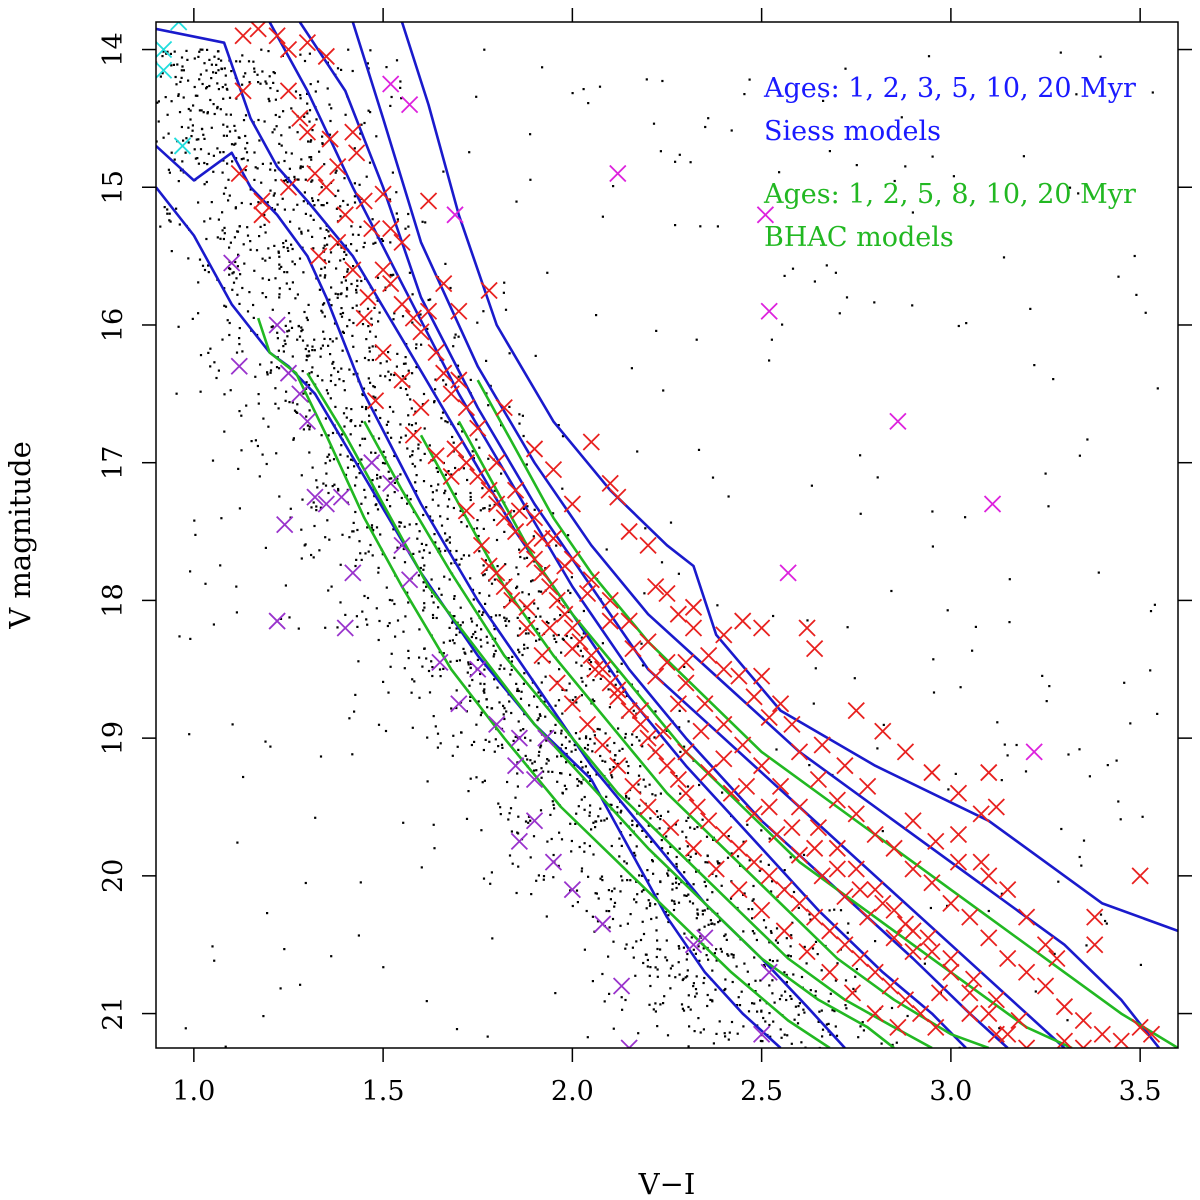 Image resolution: width=1200 pixels, height=1200 pixels. What do you see at coordinates (113, 463) in the screenshot?
I see `y-tick-label: 17` at bounding box center [113, 463].